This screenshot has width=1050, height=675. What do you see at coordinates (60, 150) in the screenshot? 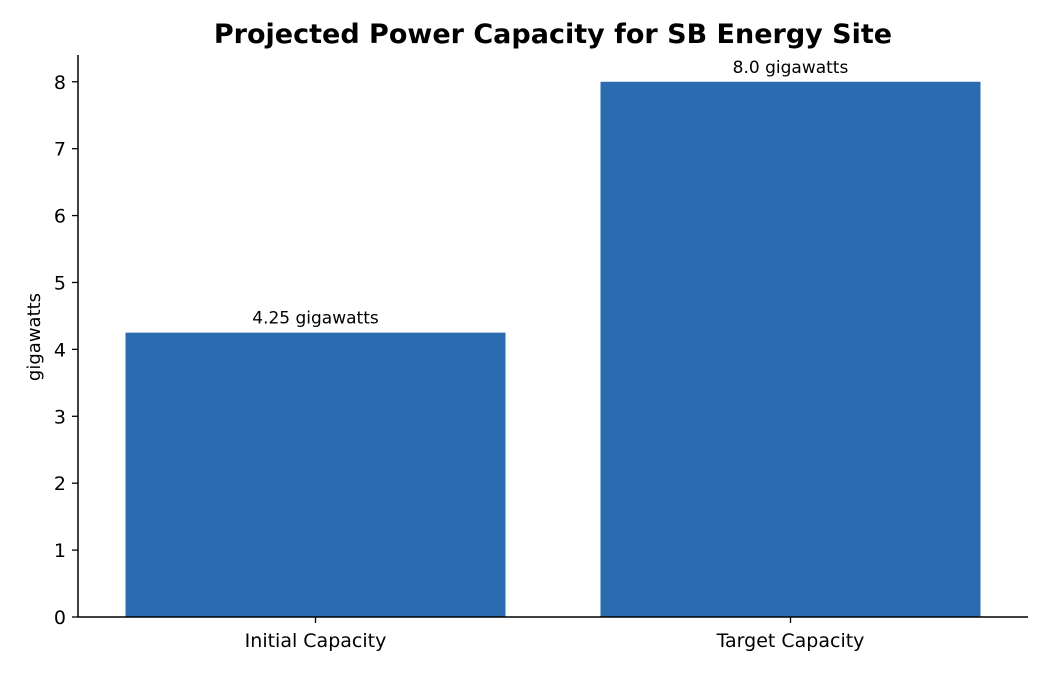
I see `y-tick-label-7: 7` at bounding box center [60, 150].